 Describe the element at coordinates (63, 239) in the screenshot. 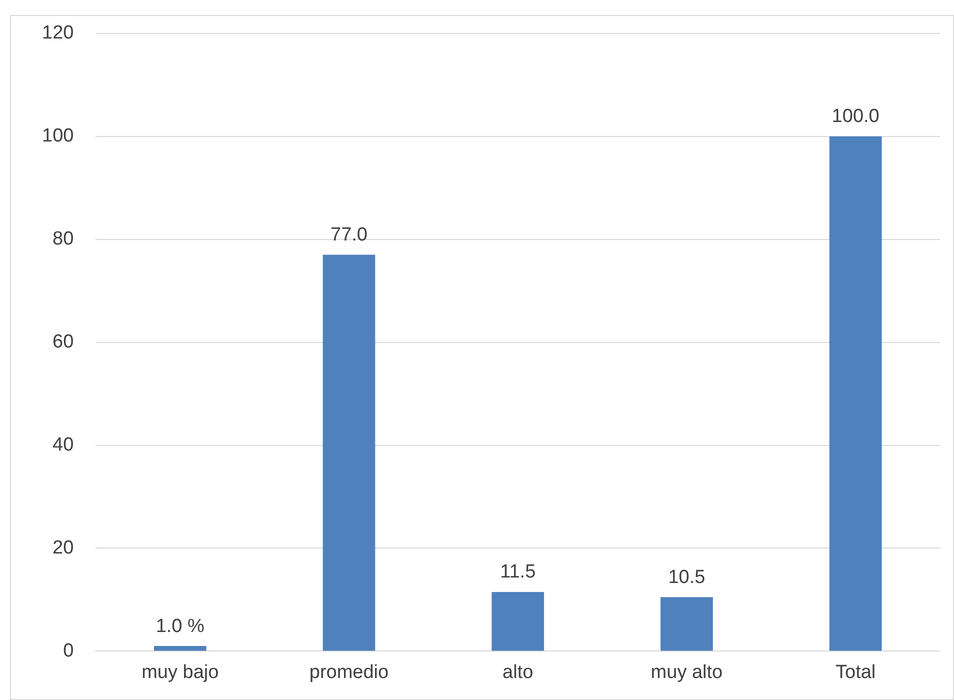

I see `y-tick-label: 80` at that location.